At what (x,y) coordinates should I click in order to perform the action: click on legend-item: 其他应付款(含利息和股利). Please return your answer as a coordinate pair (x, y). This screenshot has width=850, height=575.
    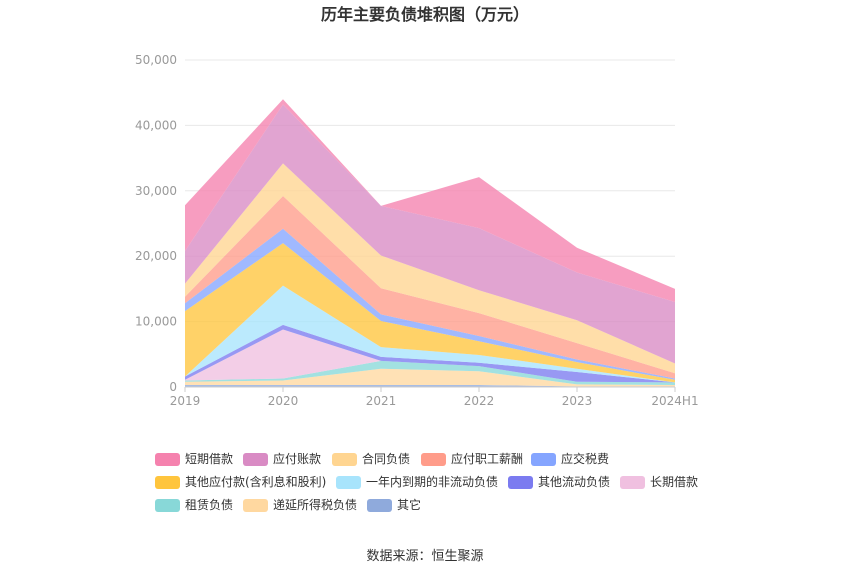
    Looking at the image, I should click on (240, 481).